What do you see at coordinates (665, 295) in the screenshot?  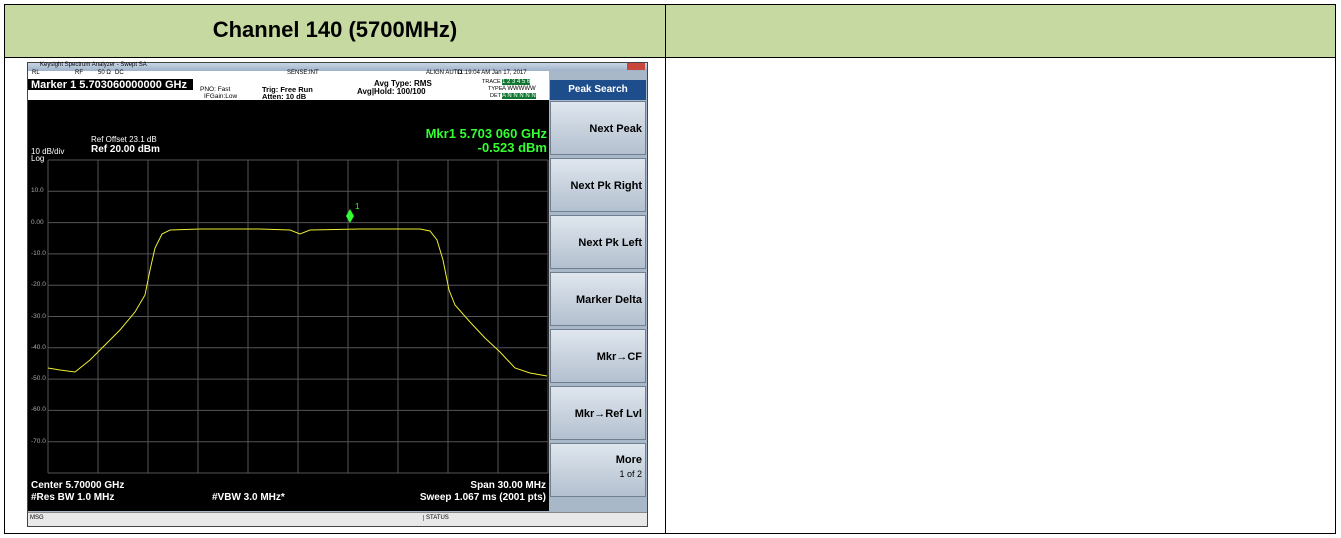 I see `body-divider` at bounding box center [665, 295].